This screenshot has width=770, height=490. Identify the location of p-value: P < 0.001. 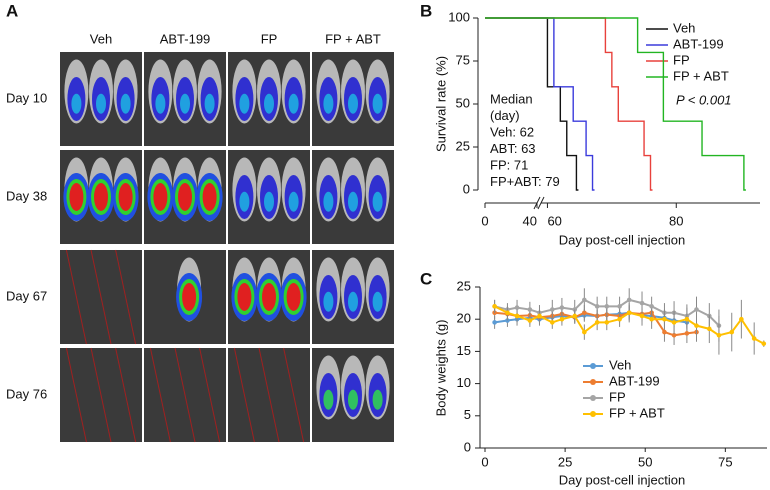
(704, 99).